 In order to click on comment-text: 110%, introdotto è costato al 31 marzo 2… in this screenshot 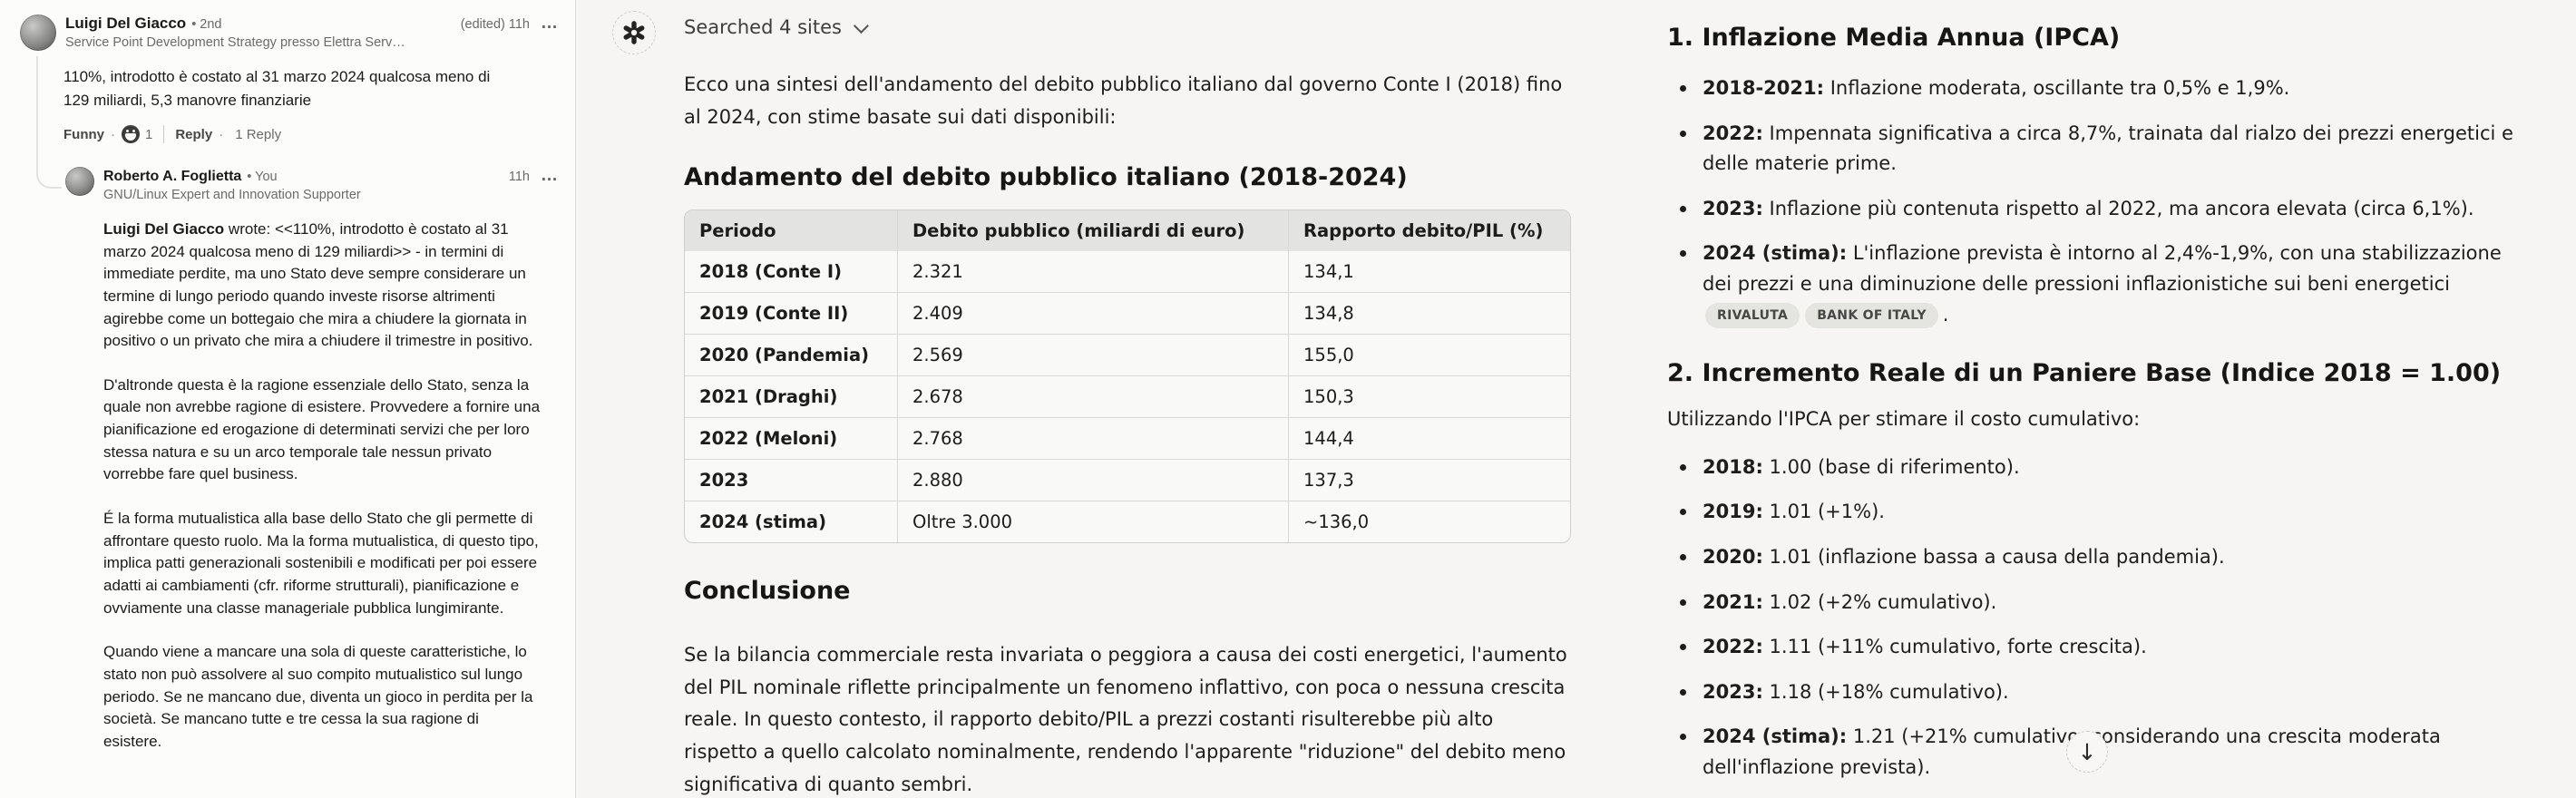, I will do `click(277, 88)`.